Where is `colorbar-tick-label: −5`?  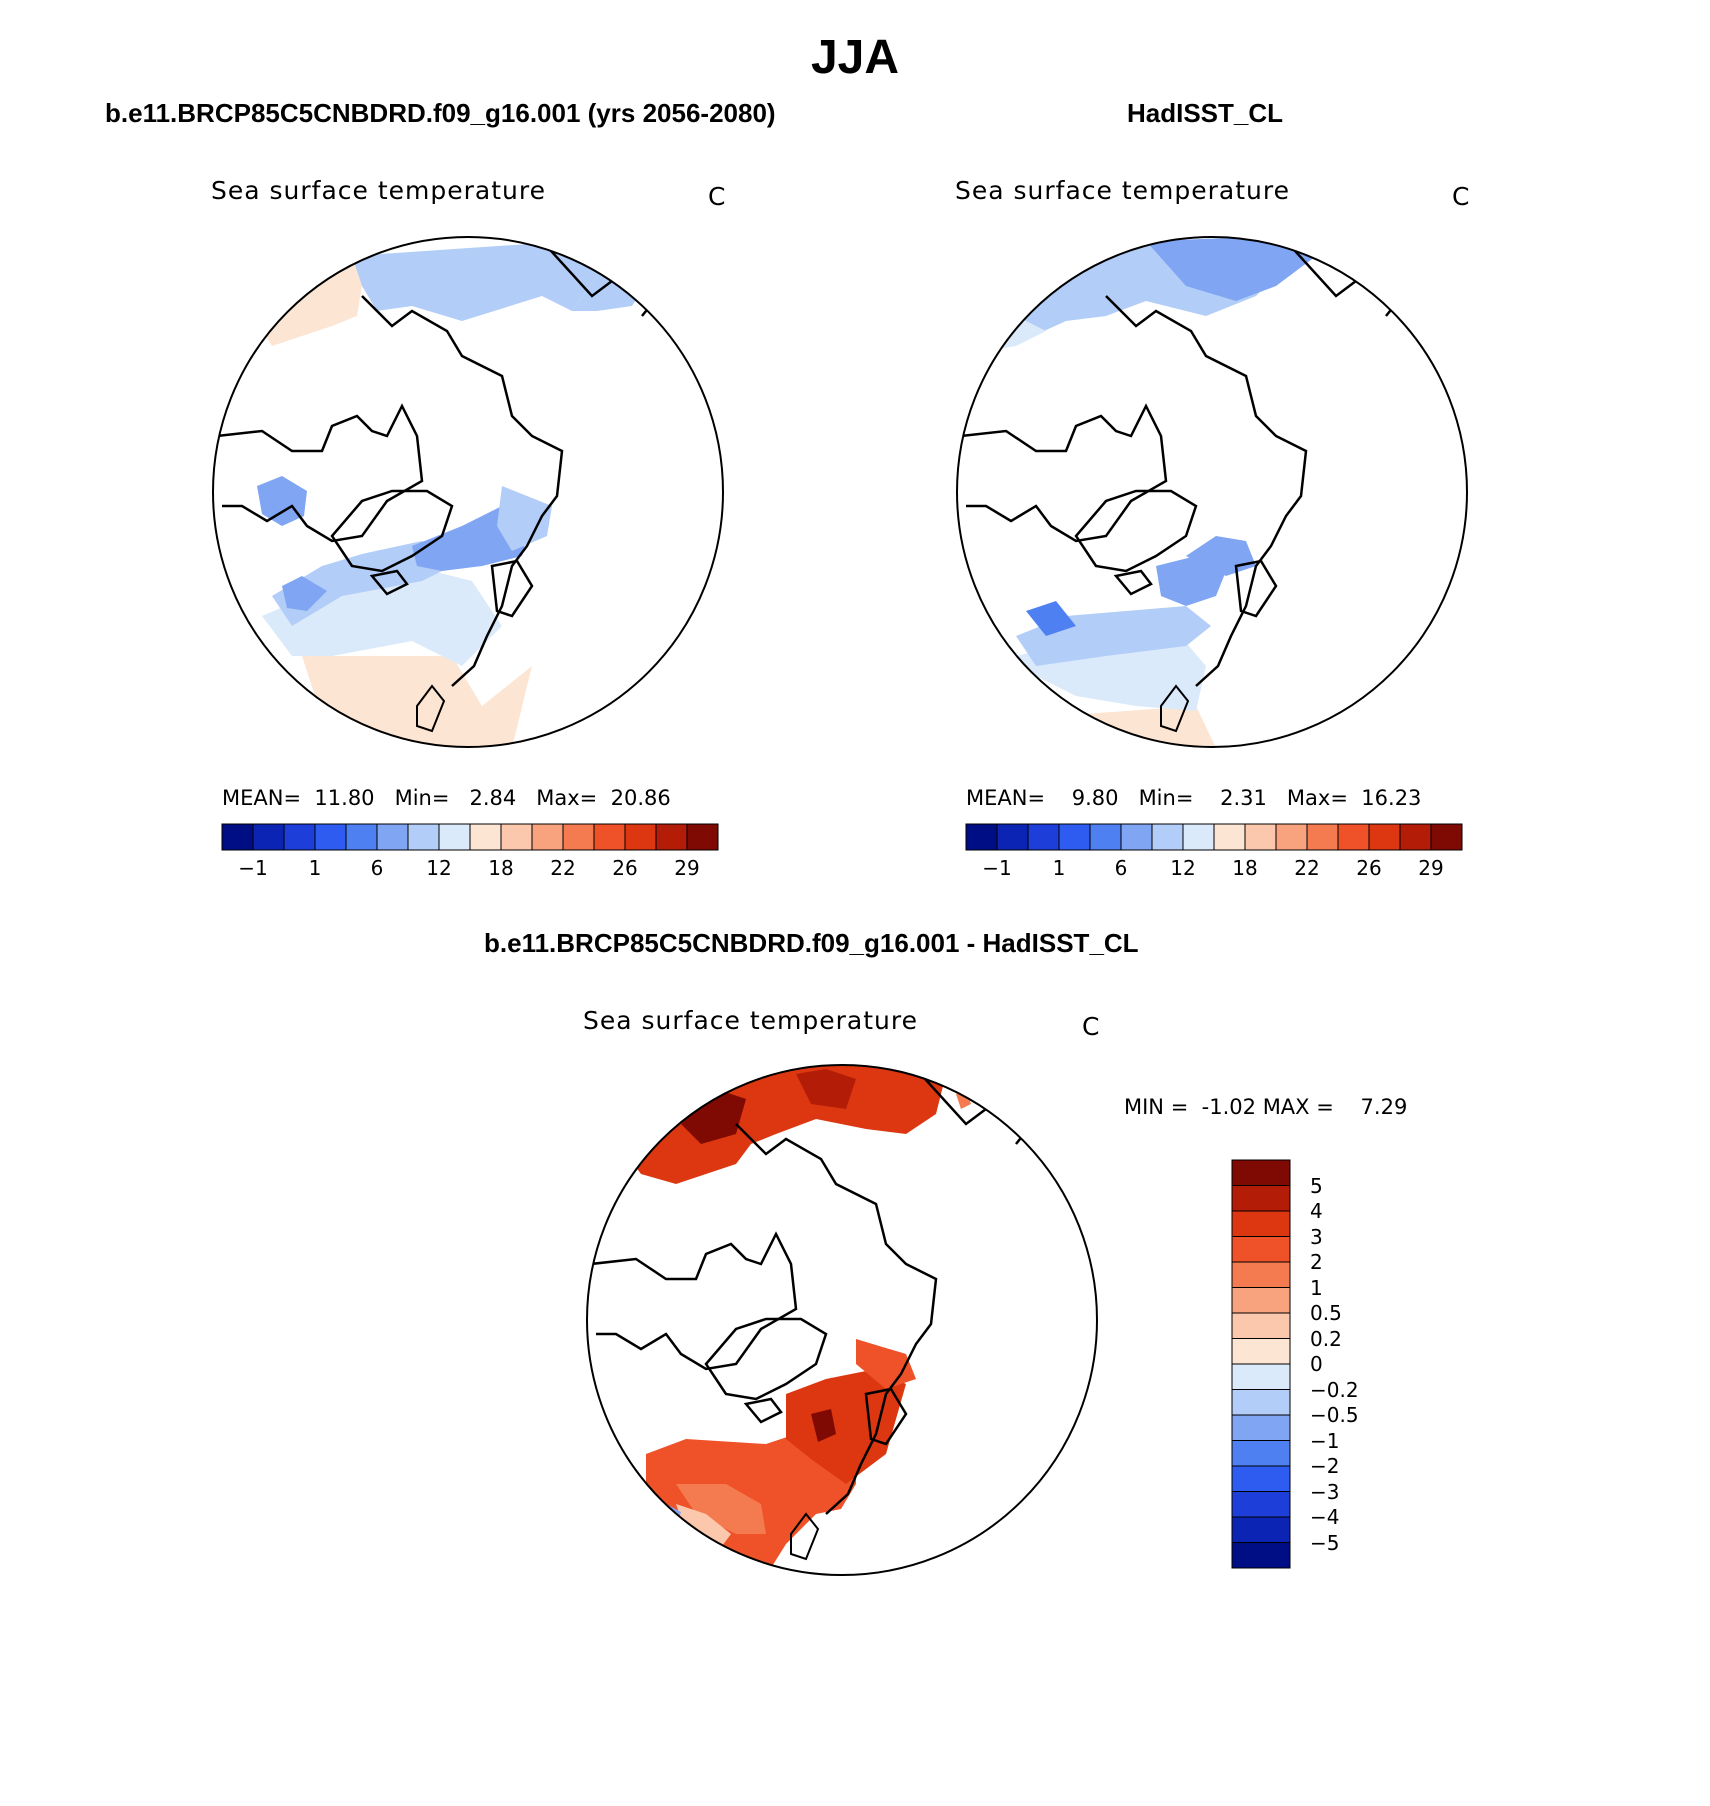
colorbar-tick-label: −5 is located at coordinates (1325, 1542).